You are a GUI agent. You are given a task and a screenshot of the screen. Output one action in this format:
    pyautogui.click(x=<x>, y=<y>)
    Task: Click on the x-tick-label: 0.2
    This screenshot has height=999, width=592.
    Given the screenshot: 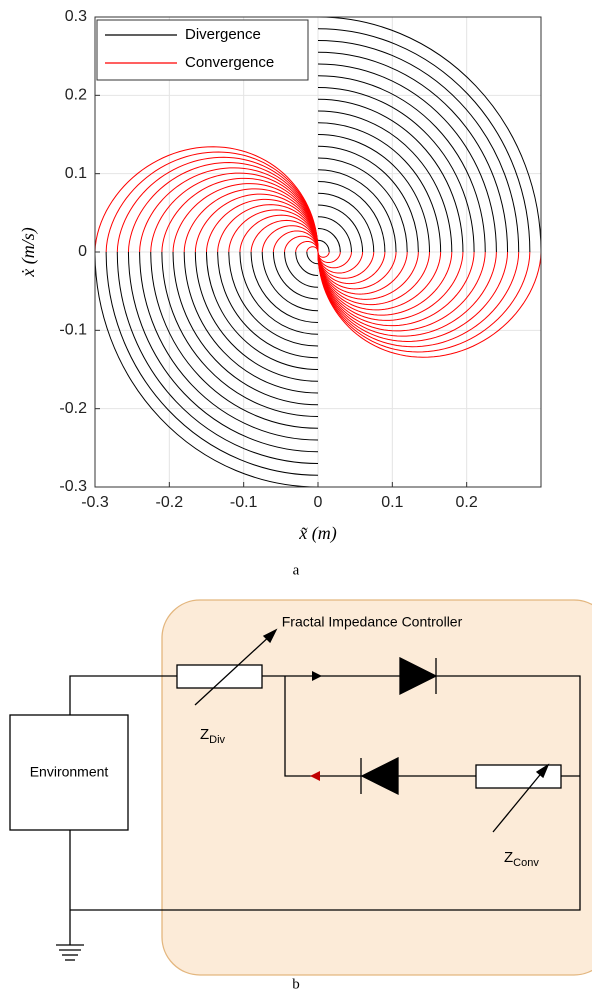 What is the action you would take?
    pyautogui.click(x=467, y=502)
    